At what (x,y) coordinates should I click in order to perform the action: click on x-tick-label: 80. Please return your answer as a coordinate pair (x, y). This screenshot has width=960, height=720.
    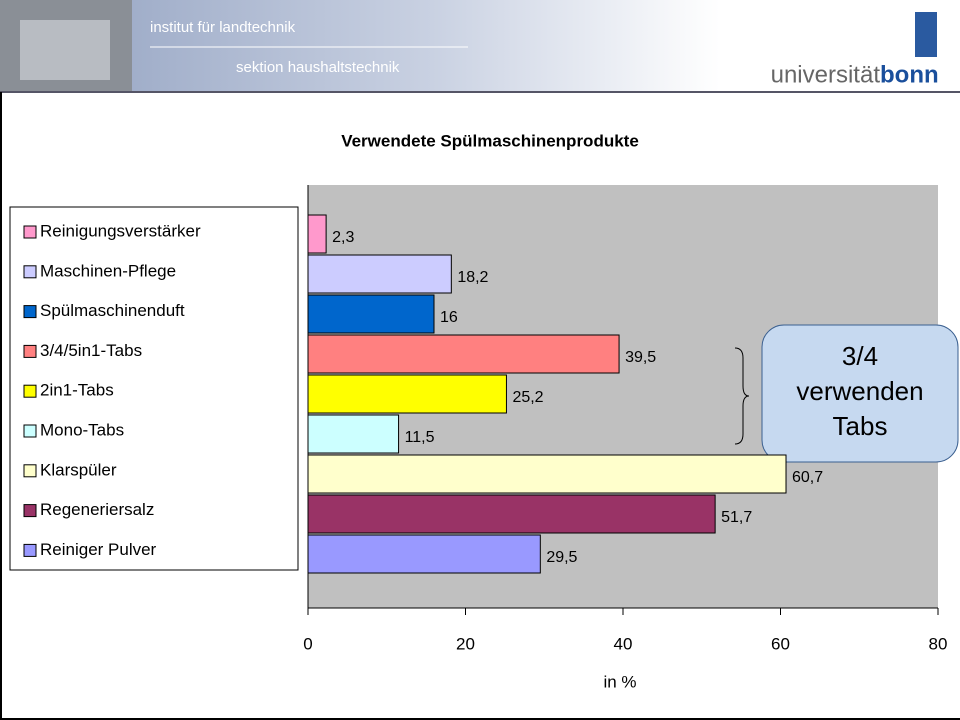
    Looking at the image, I should click on (938, 643).